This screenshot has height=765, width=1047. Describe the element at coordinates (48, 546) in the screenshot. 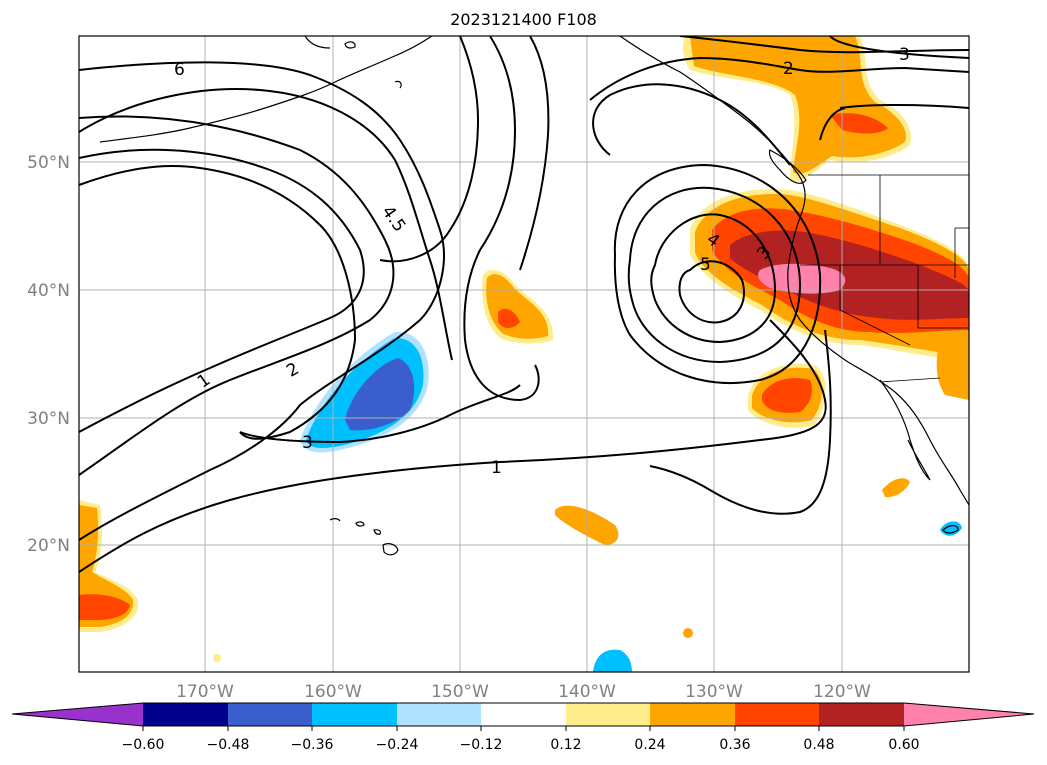

I see `lat-label: 20°N` at that location.